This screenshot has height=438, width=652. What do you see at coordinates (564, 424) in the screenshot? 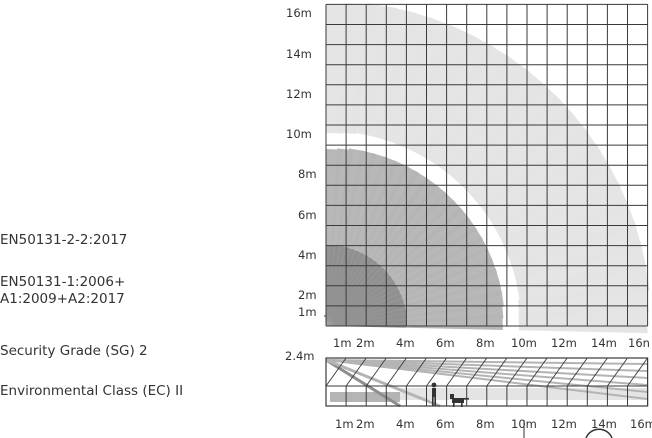
I see `side-x-label-12m: 12m` at bounding box center [564, 424].